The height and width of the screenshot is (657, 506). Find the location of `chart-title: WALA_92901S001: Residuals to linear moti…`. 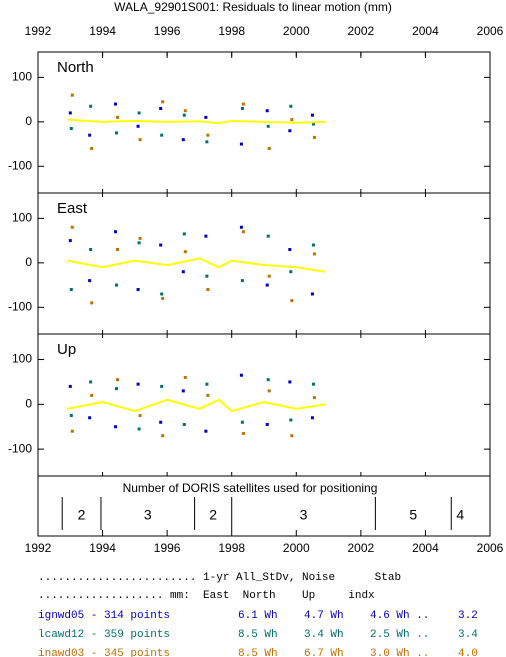

chart-title: WALA_92901S001: Residuals to linear moti… is located at coordinates (253, 7).